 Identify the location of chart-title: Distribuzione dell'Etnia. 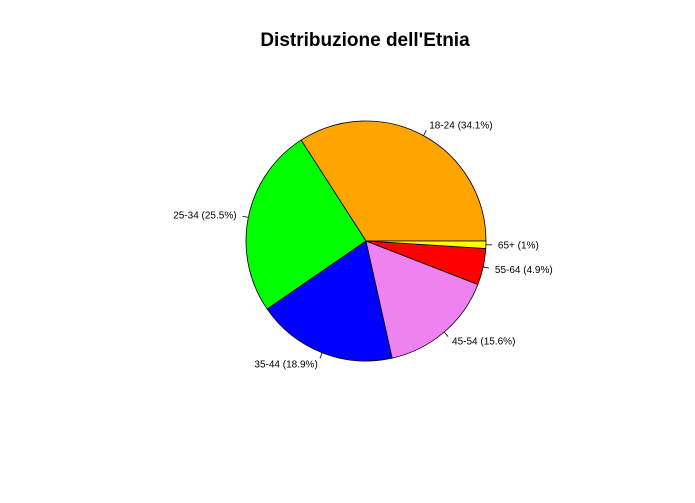
(365, 40).